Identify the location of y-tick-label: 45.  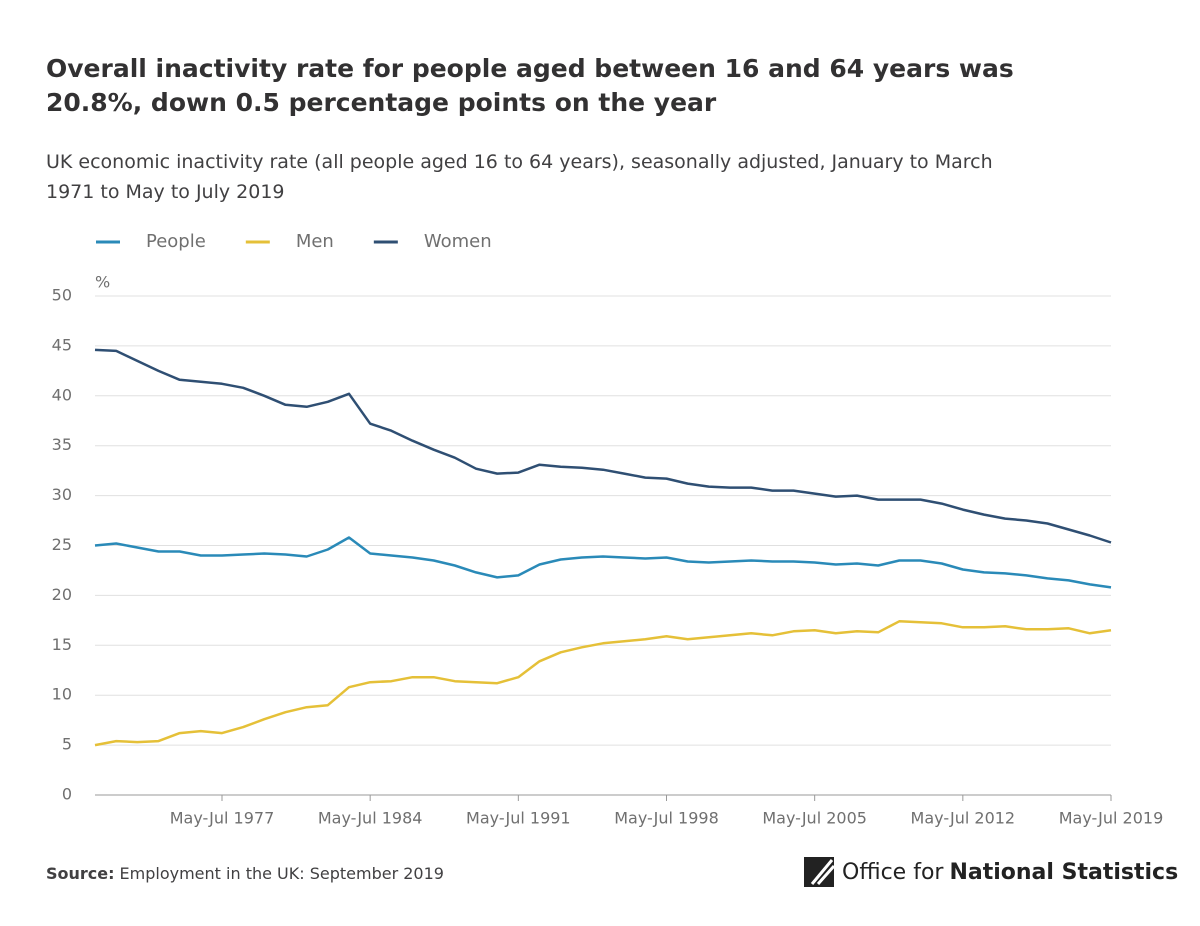
(62, 344).